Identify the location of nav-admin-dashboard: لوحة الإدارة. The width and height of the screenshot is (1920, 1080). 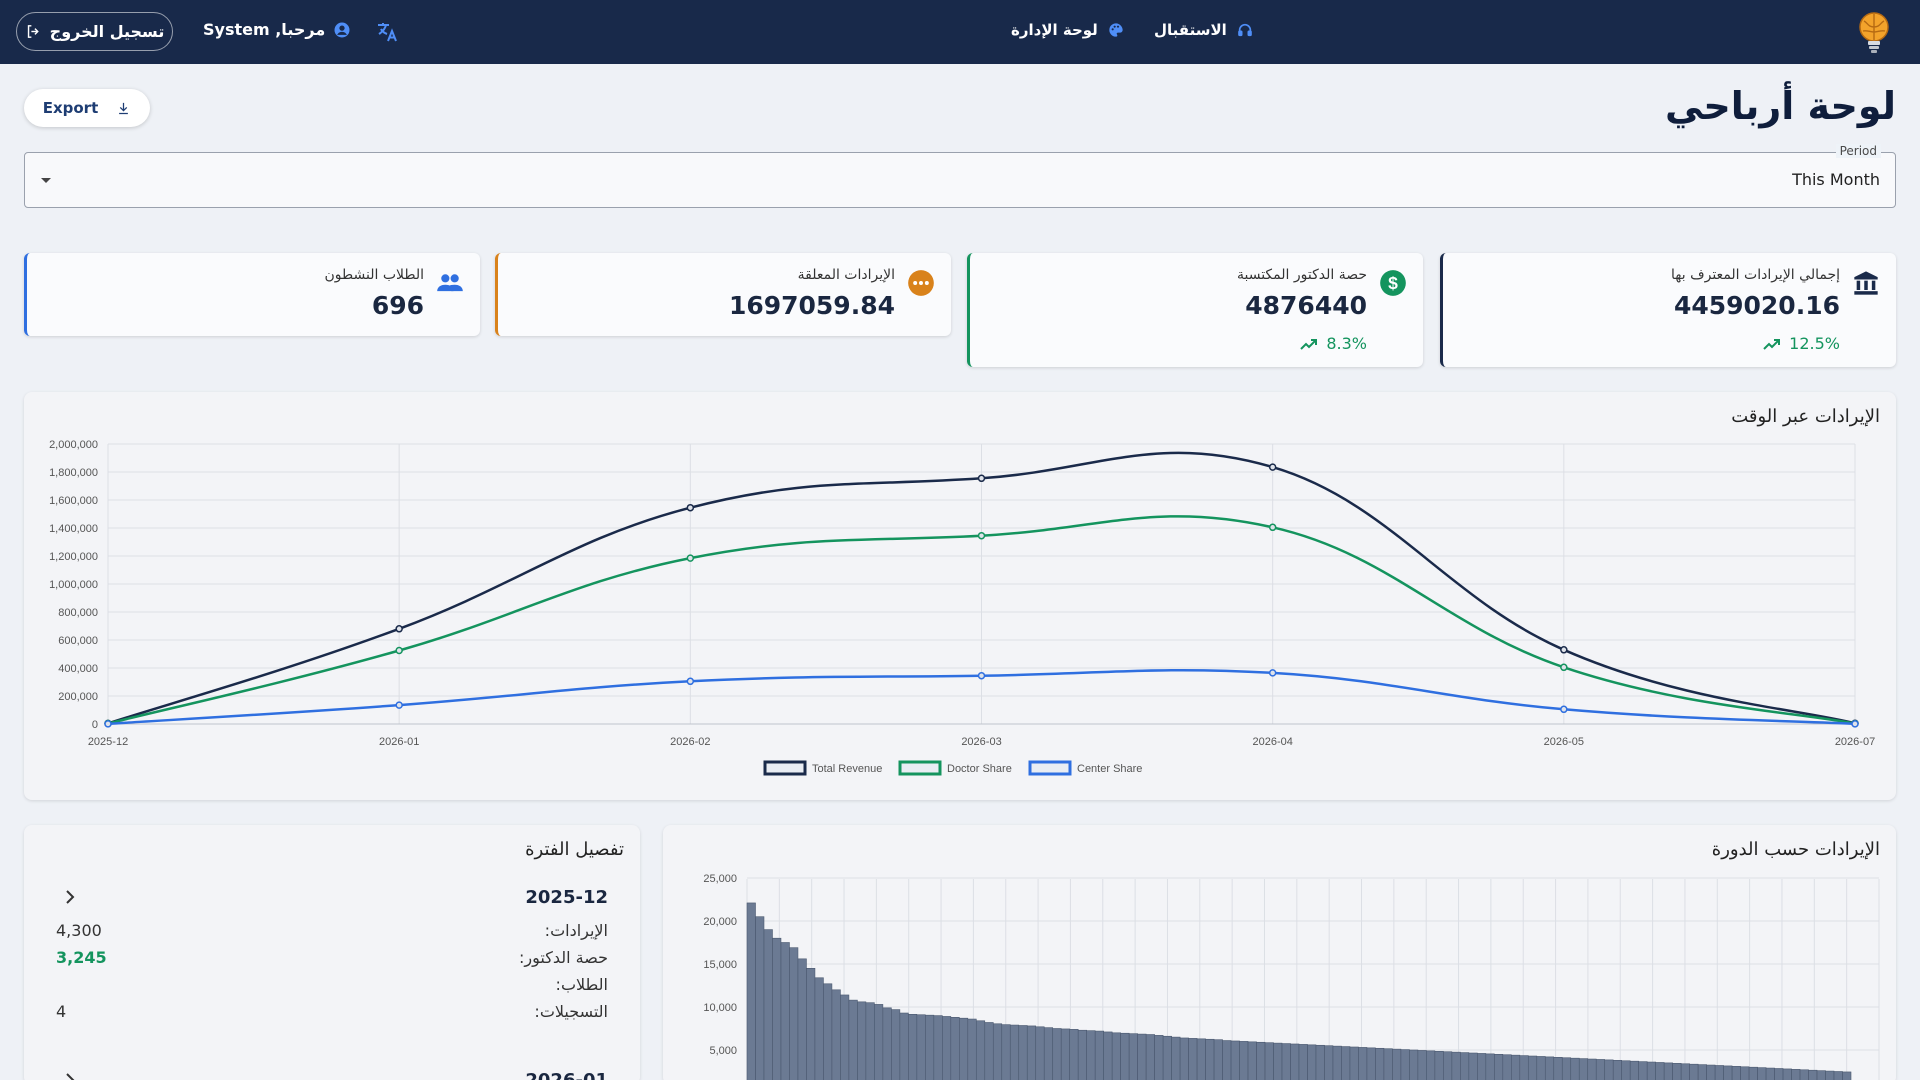
(1067, 30).